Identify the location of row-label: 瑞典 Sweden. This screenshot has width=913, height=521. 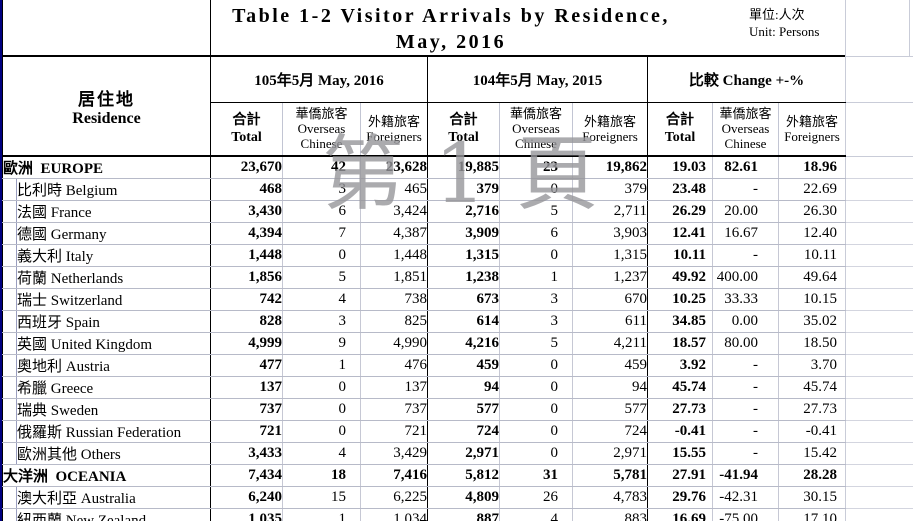
(113, 409).